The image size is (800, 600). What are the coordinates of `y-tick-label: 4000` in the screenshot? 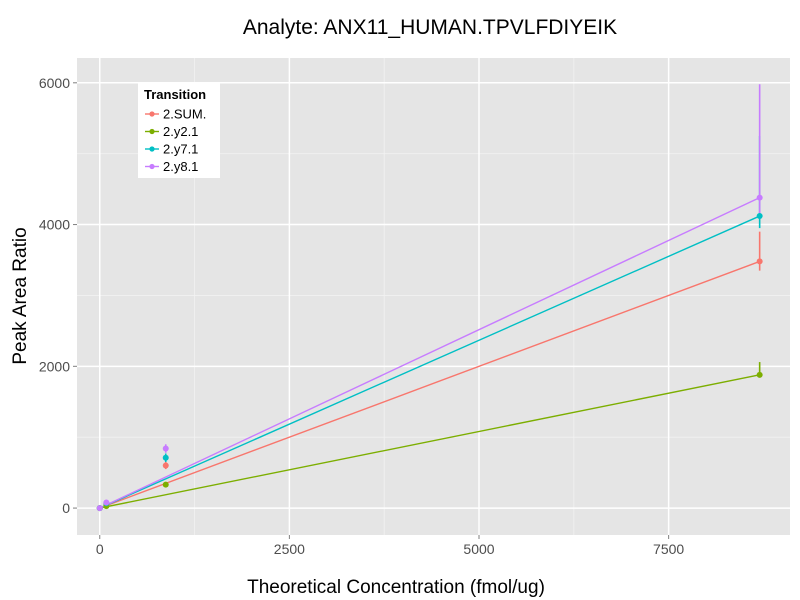 It's located at (54, 225).